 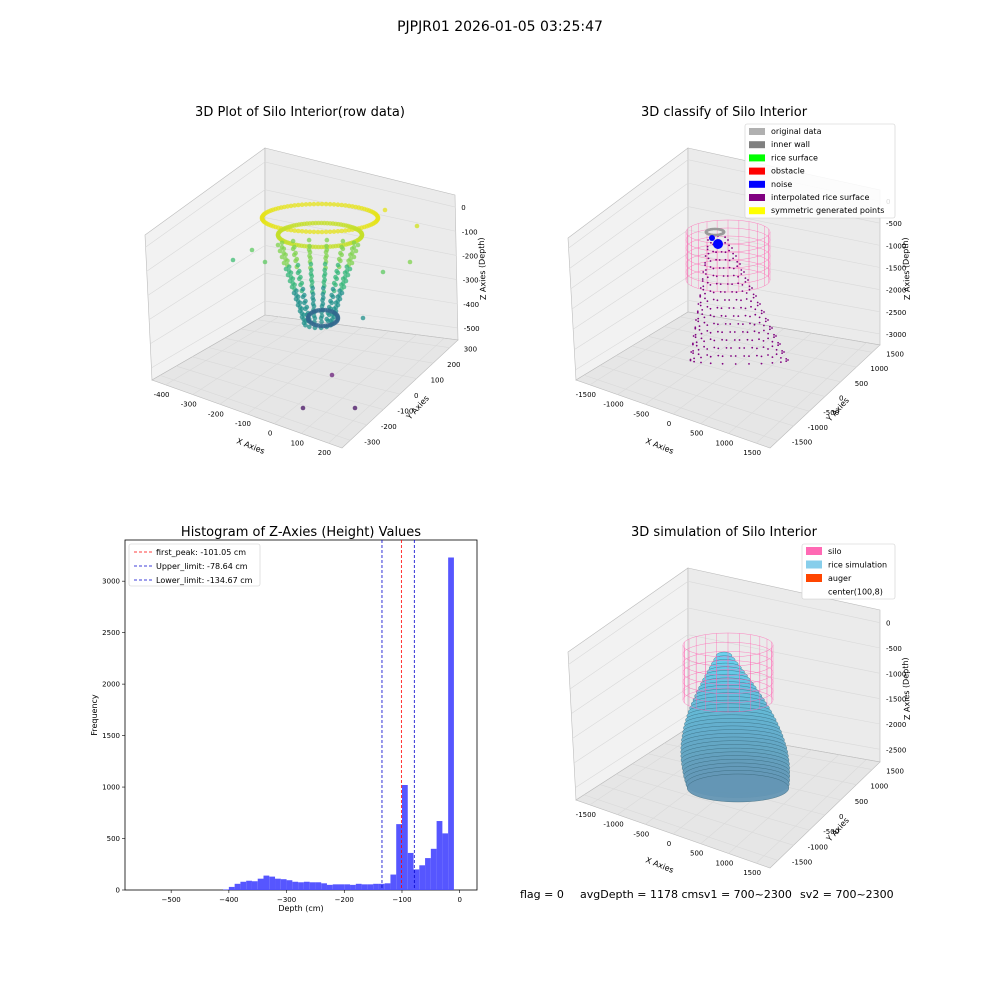 What do you see at coordinates (324, 453) in the screenshot?
I see `x-tick-label: 200` at bounding box center [324, 453].